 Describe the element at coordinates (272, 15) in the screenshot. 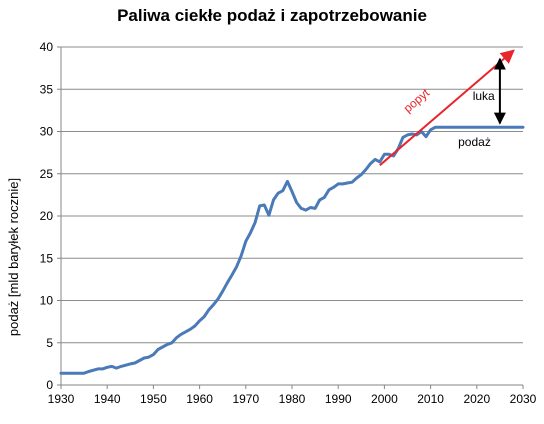

I see `chart-title: Paliwa ciekłe podaż i zapotrzebowanie` at that location.